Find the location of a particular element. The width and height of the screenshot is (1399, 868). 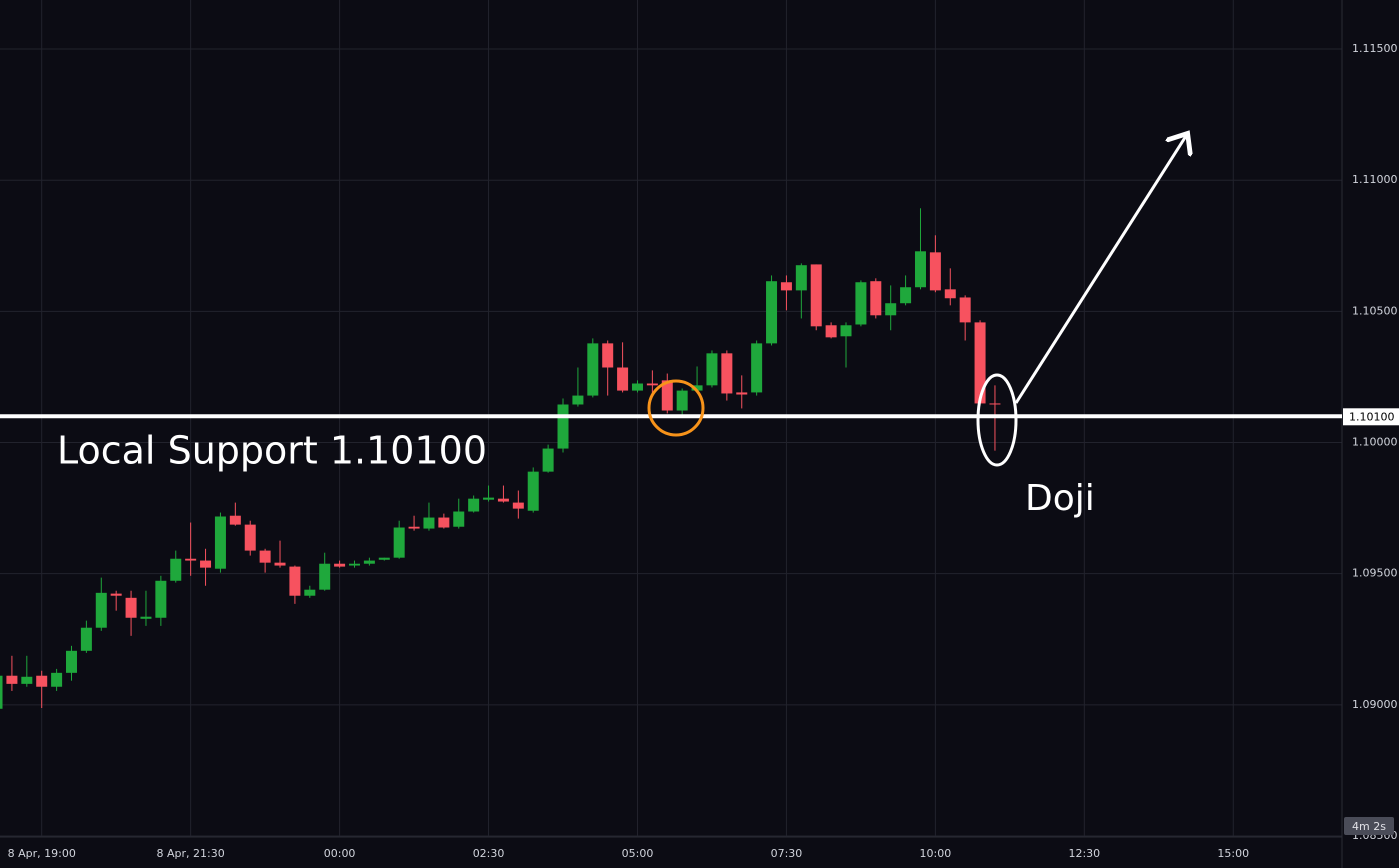

support-label: 1.10100 is located at coordinates (1372, 416).